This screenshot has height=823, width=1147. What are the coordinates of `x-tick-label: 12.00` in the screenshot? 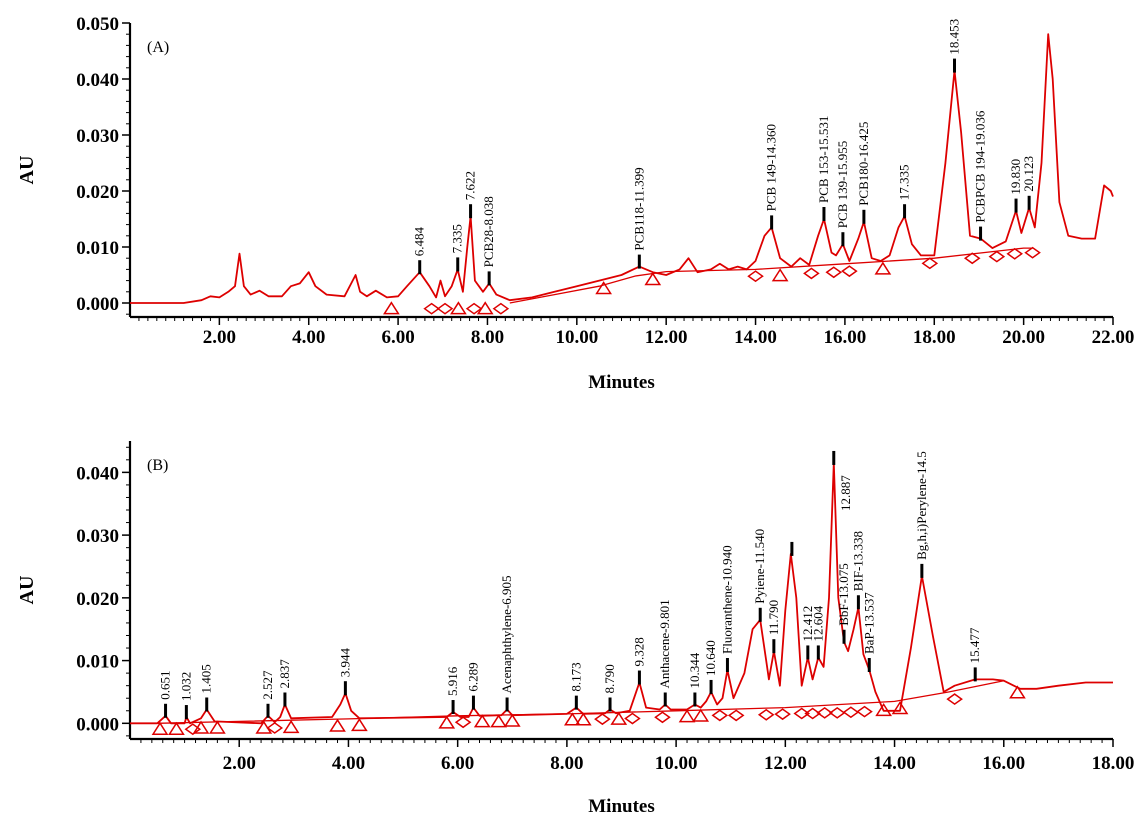 It's located at (666, 337).